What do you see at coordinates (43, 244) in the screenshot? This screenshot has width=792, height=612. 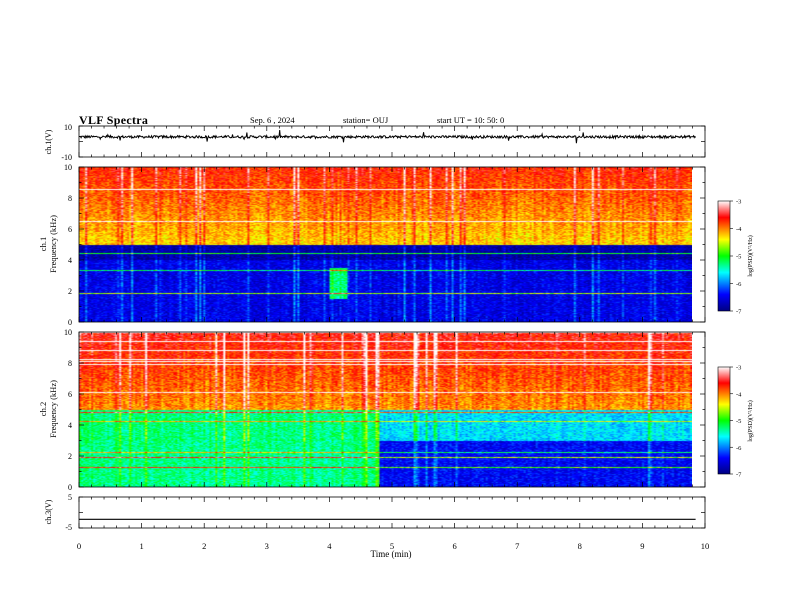 I see `ch1-spectrogram-ylabel: ch.1` at bounding box center [43, 244].